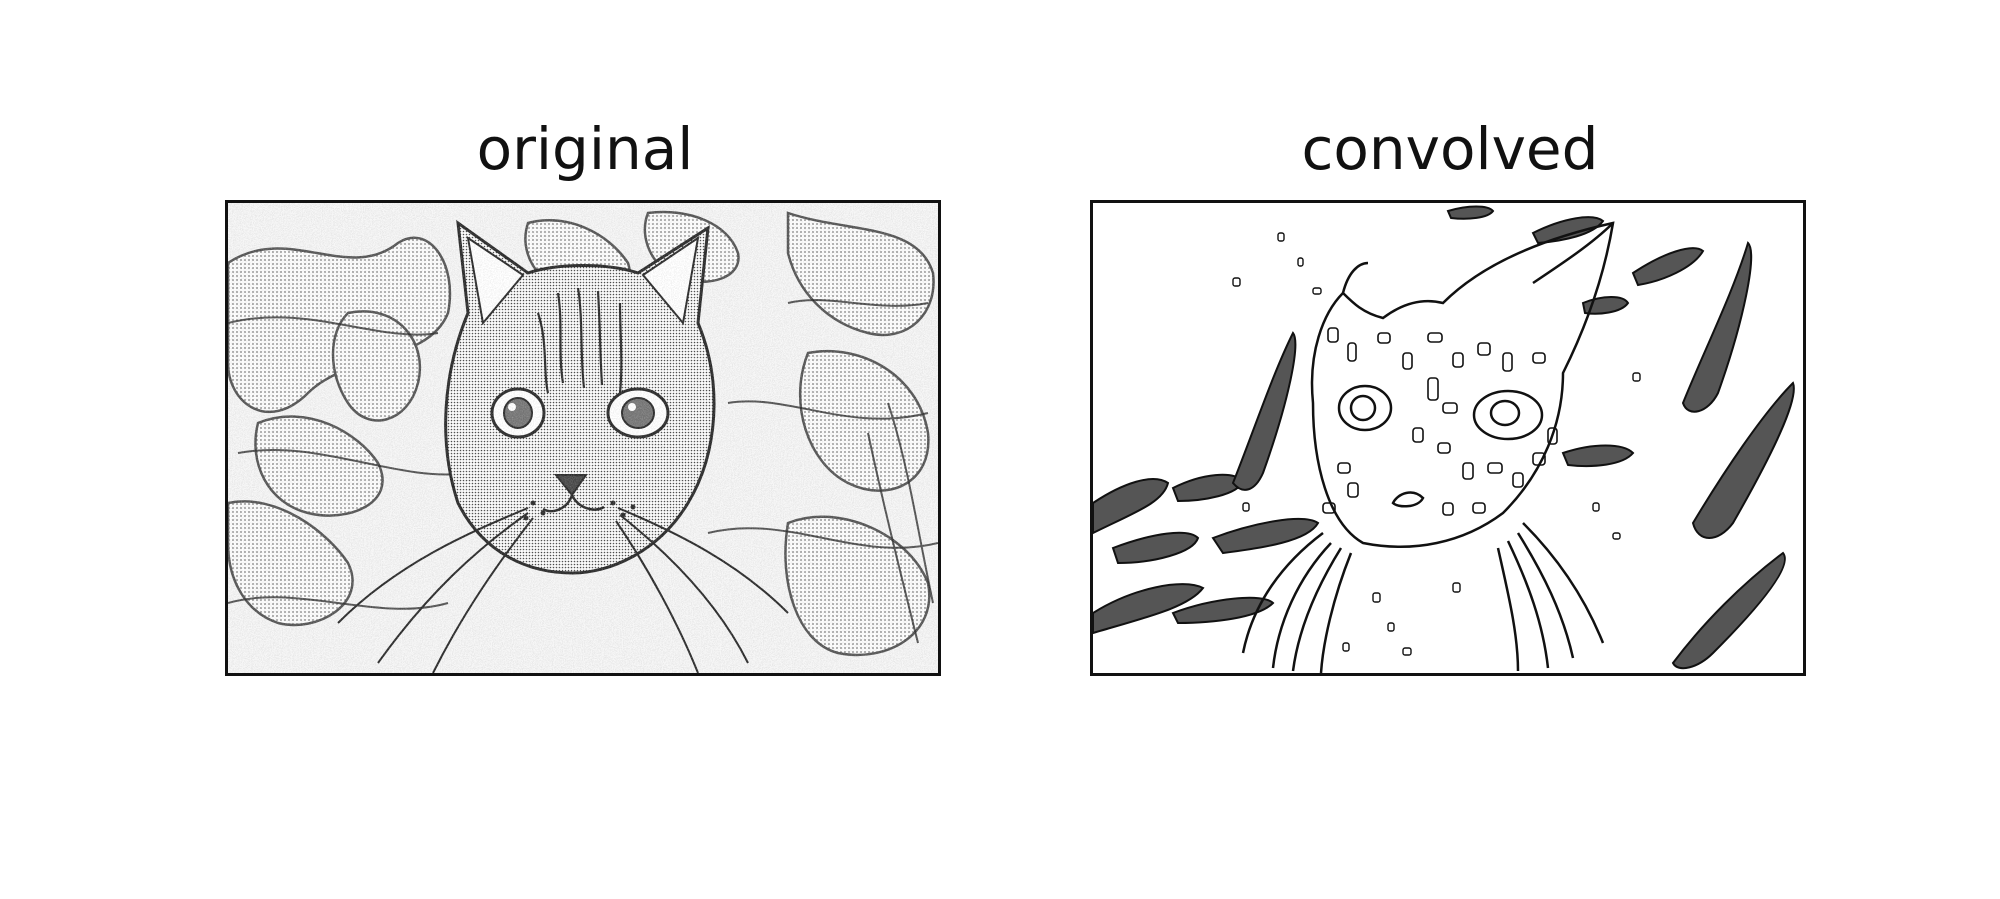  I want to click on convolved-title: convolved, so click(1450, 149).